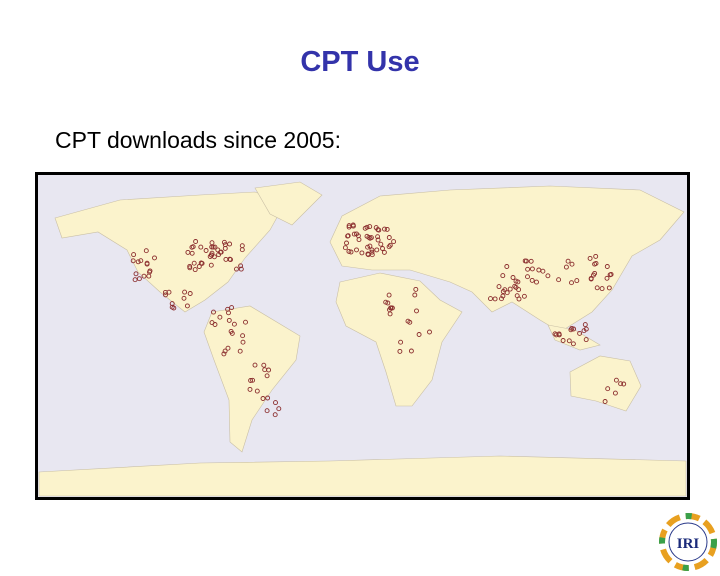  I want to click on slide-title: CPT Use, so click(360, 62).